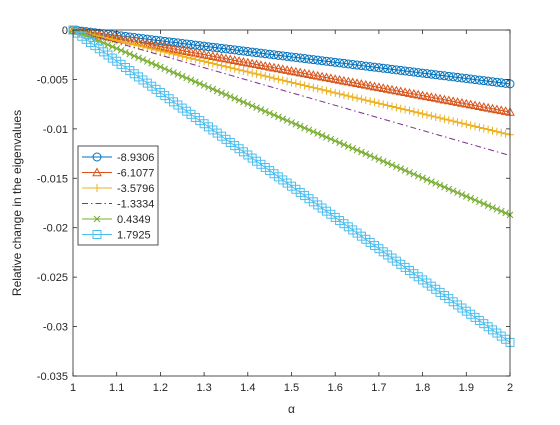  Describe the element at coordinates (135, 205) in the screenshot. I see `legend-label: -1.3334` at that location.